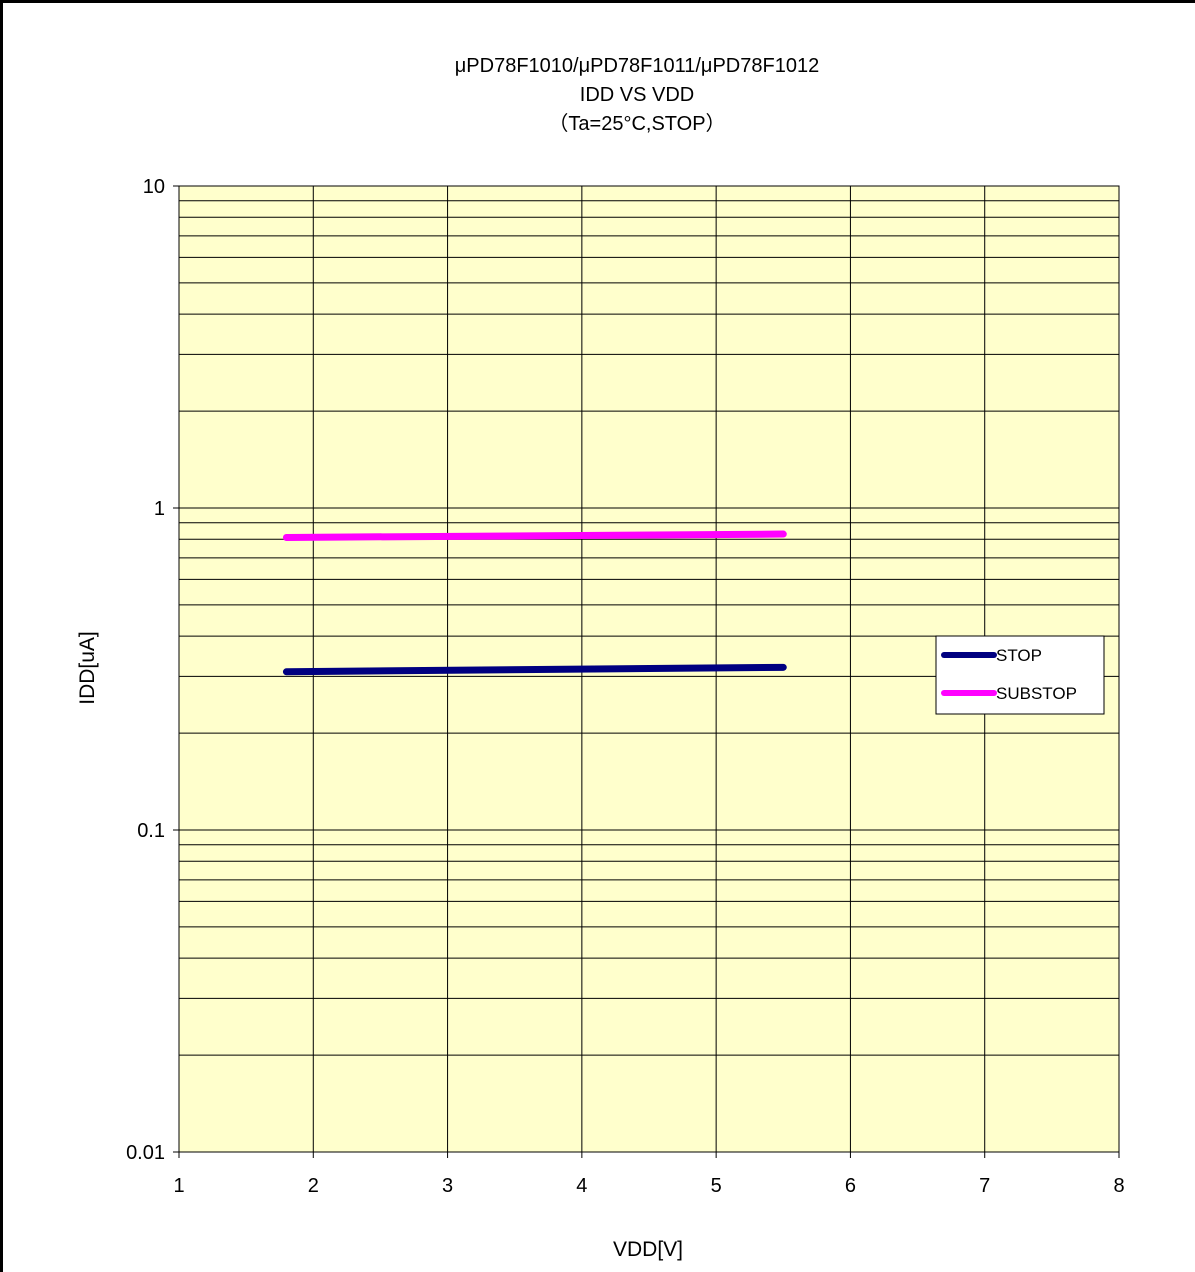 The width and height of the screenshot is (1195, 1272). I want to click on x-tick-label: 2, so click(313, 1186).